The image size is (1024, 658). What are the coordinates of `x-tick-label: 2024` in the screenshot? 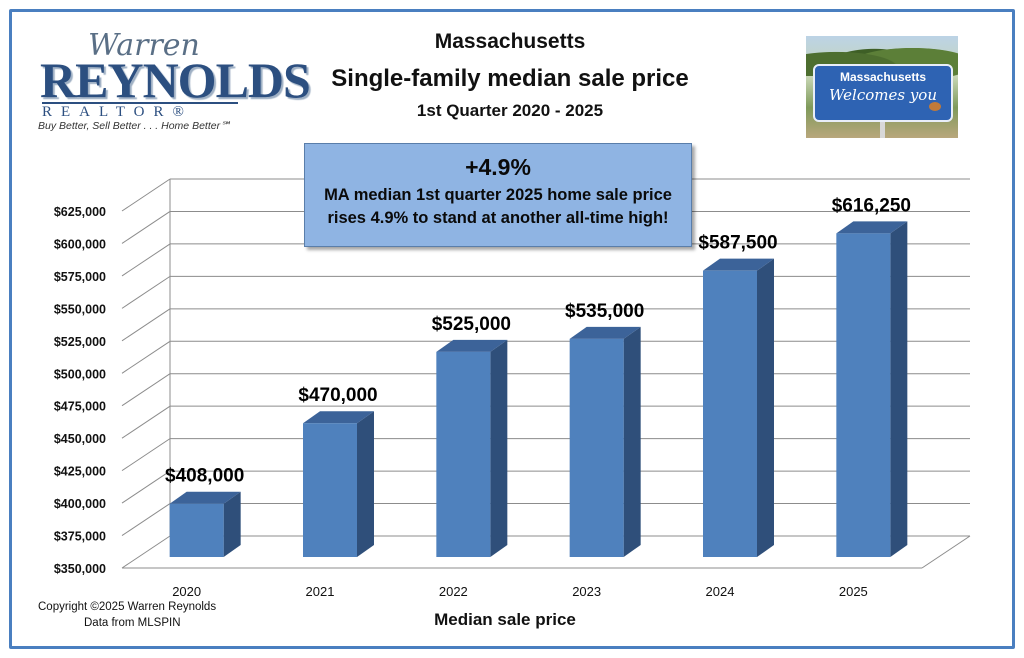 It's located at (720, 591).